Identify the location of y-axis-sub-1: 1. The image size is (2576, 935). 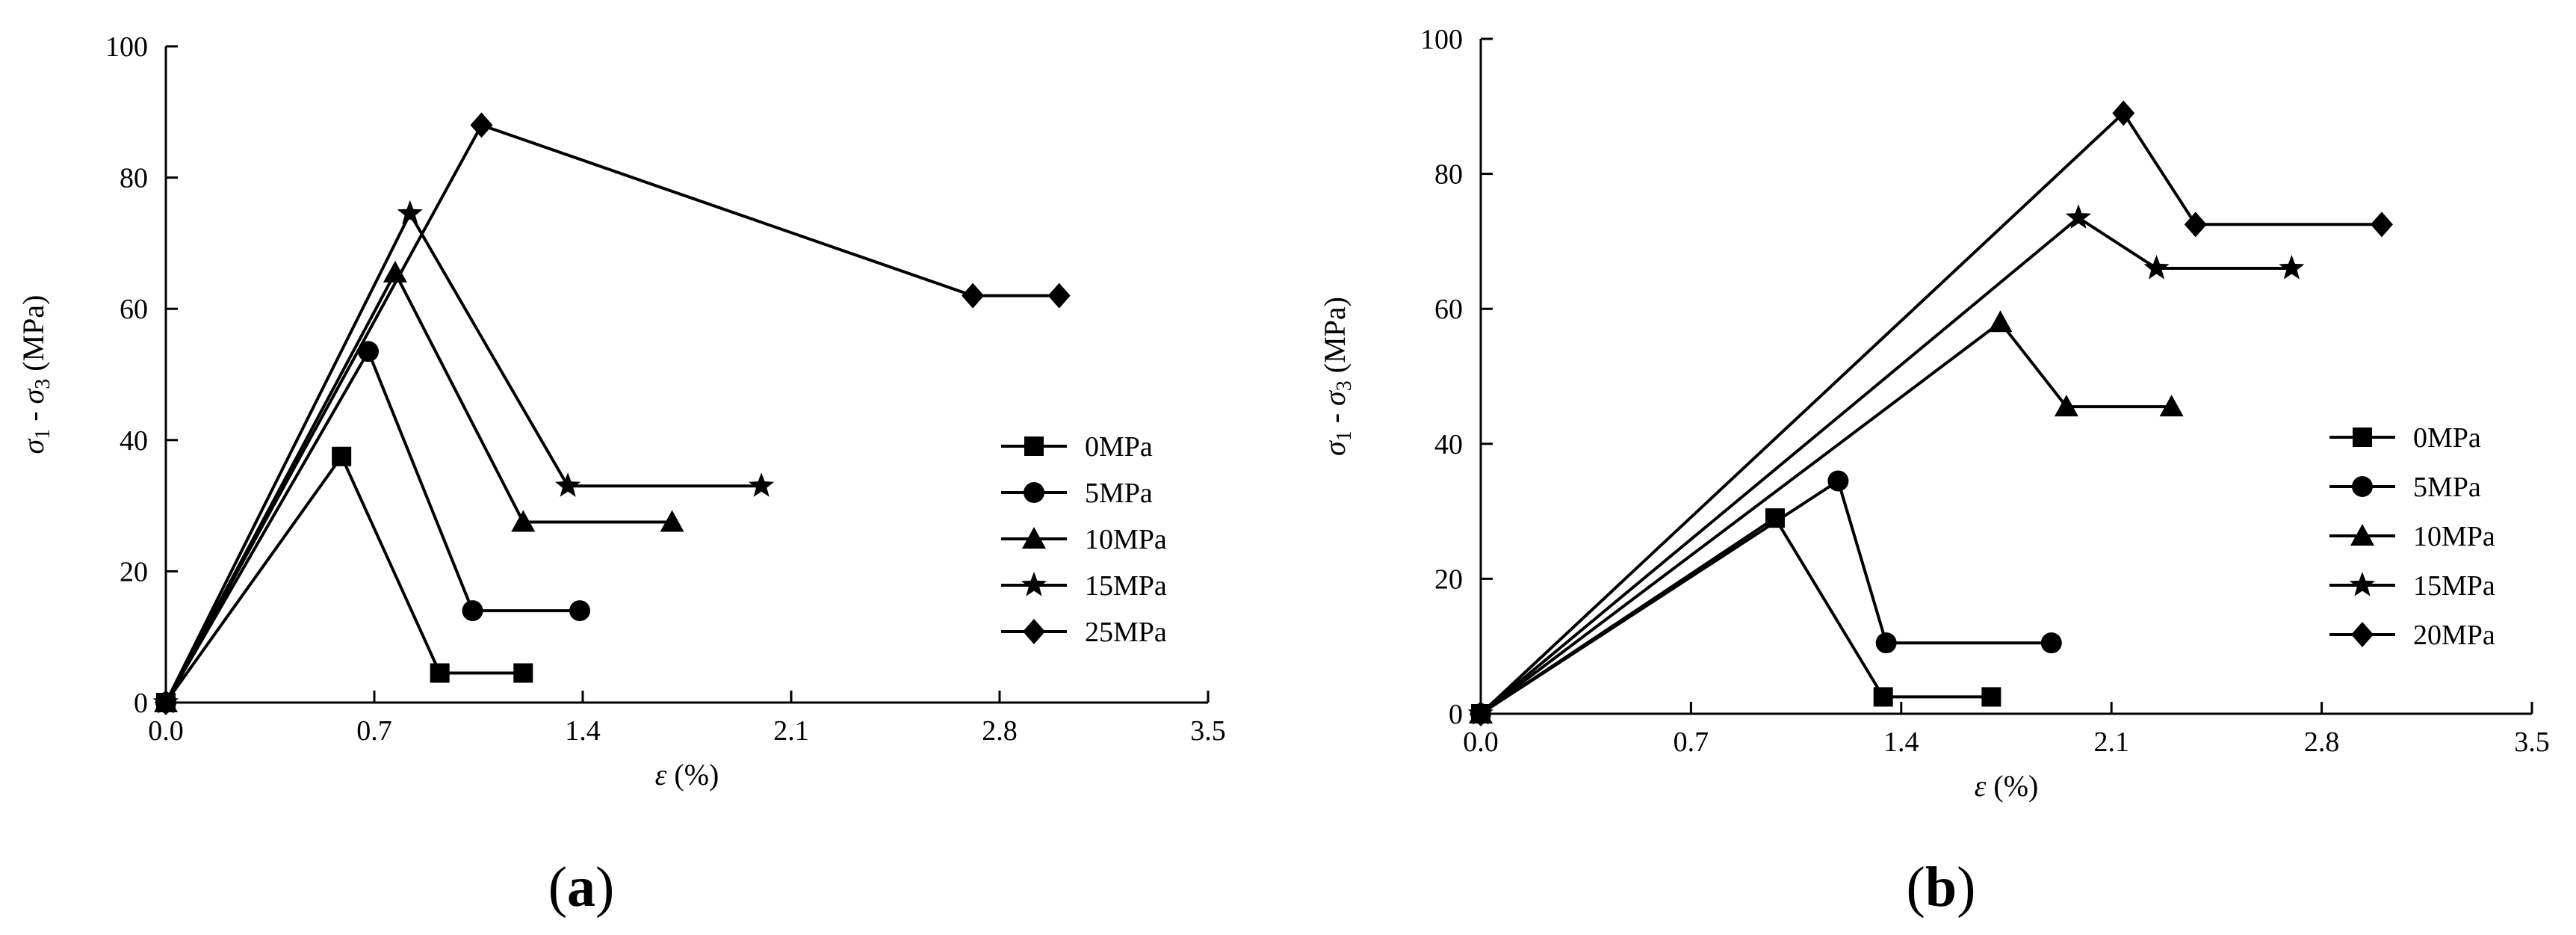
(43, 434).